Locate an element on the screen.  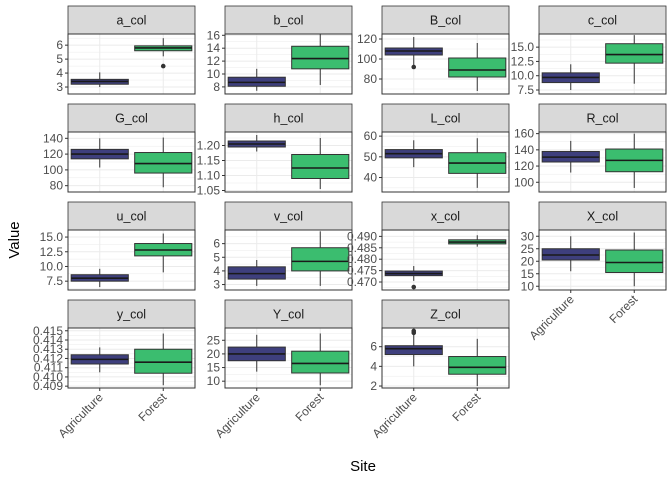
y-tick-label: 15 is located at coordinates (528, 274).